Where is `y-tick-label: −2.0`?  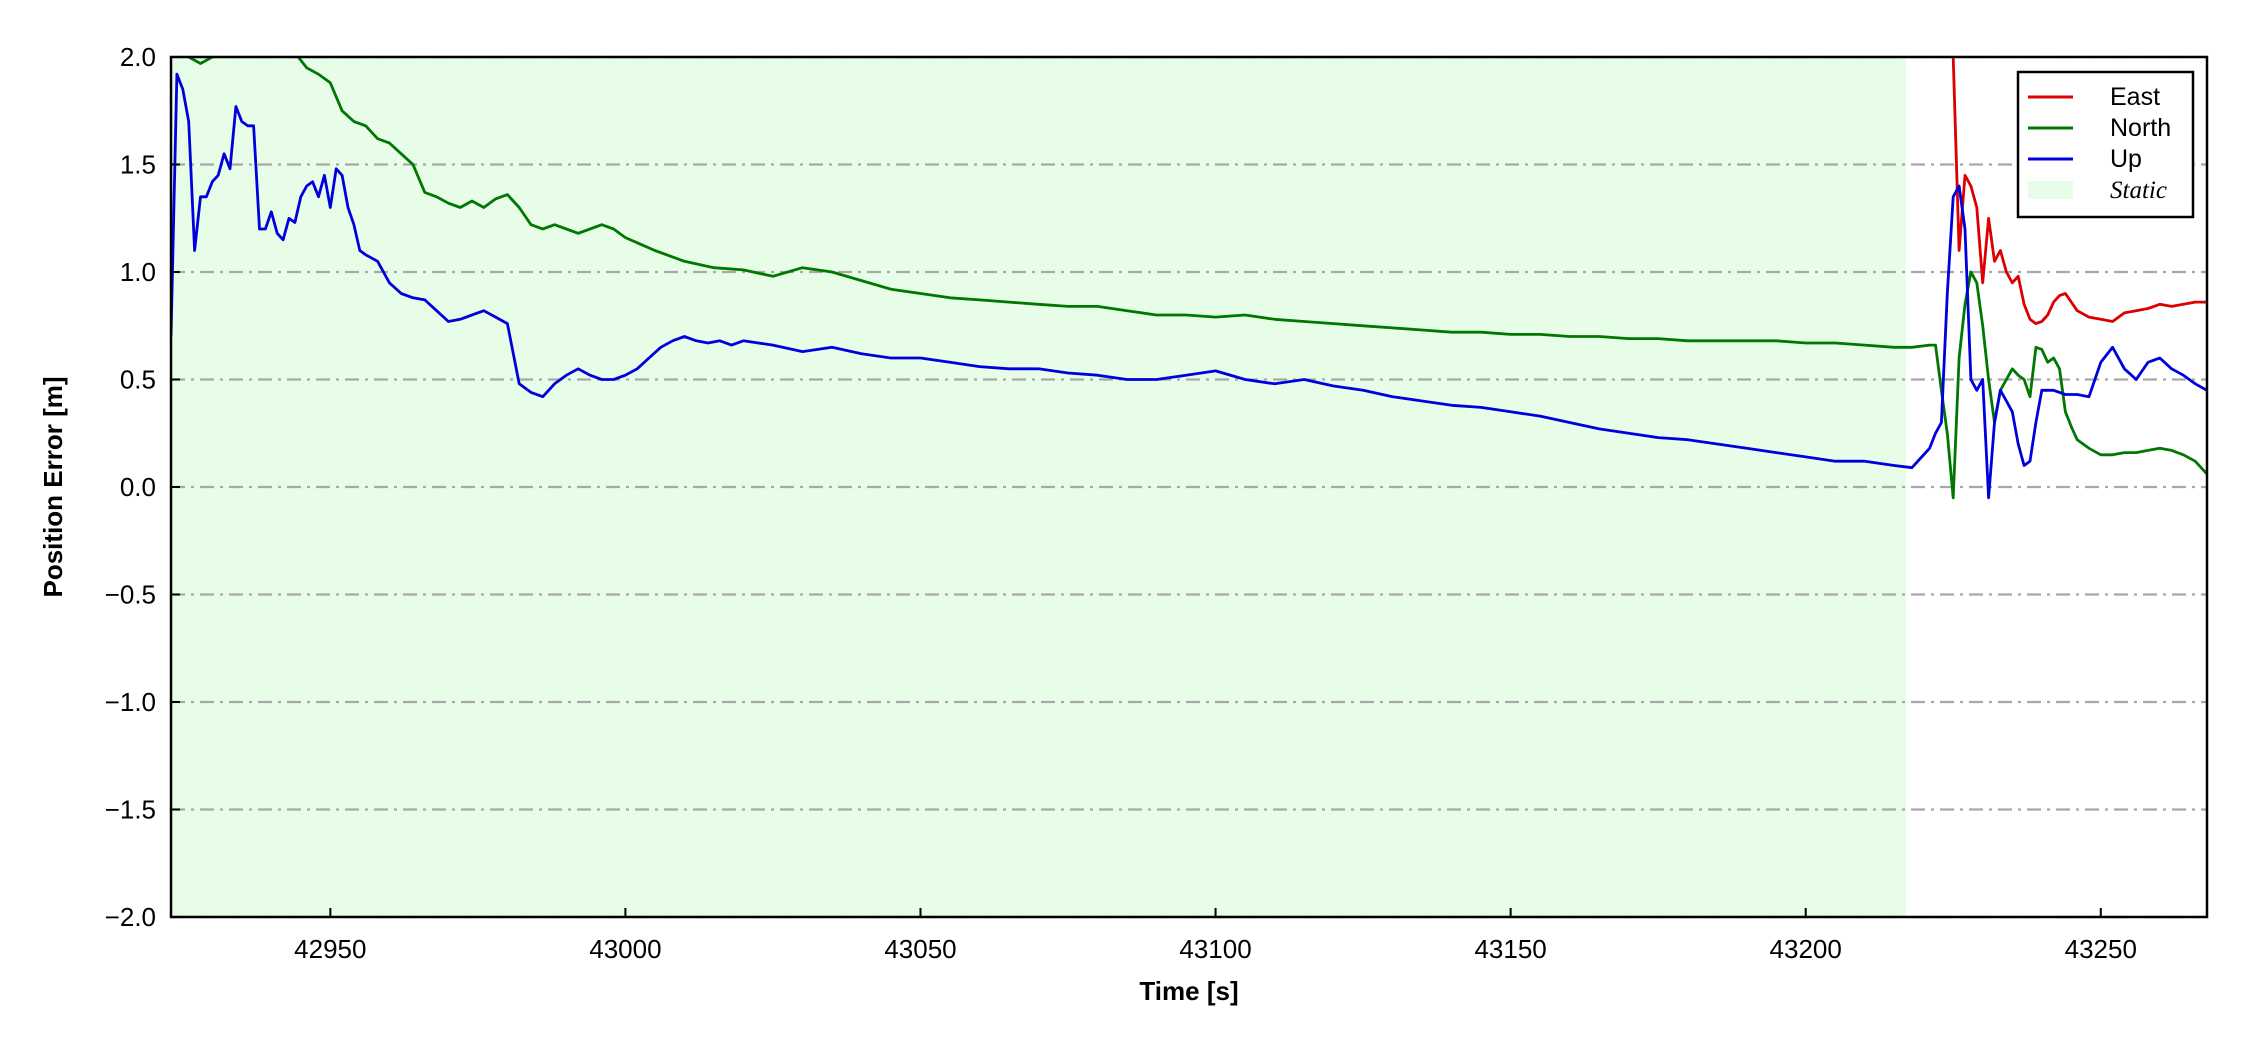 y-tick-label: −2.0 is located at coordinates (130, 917).